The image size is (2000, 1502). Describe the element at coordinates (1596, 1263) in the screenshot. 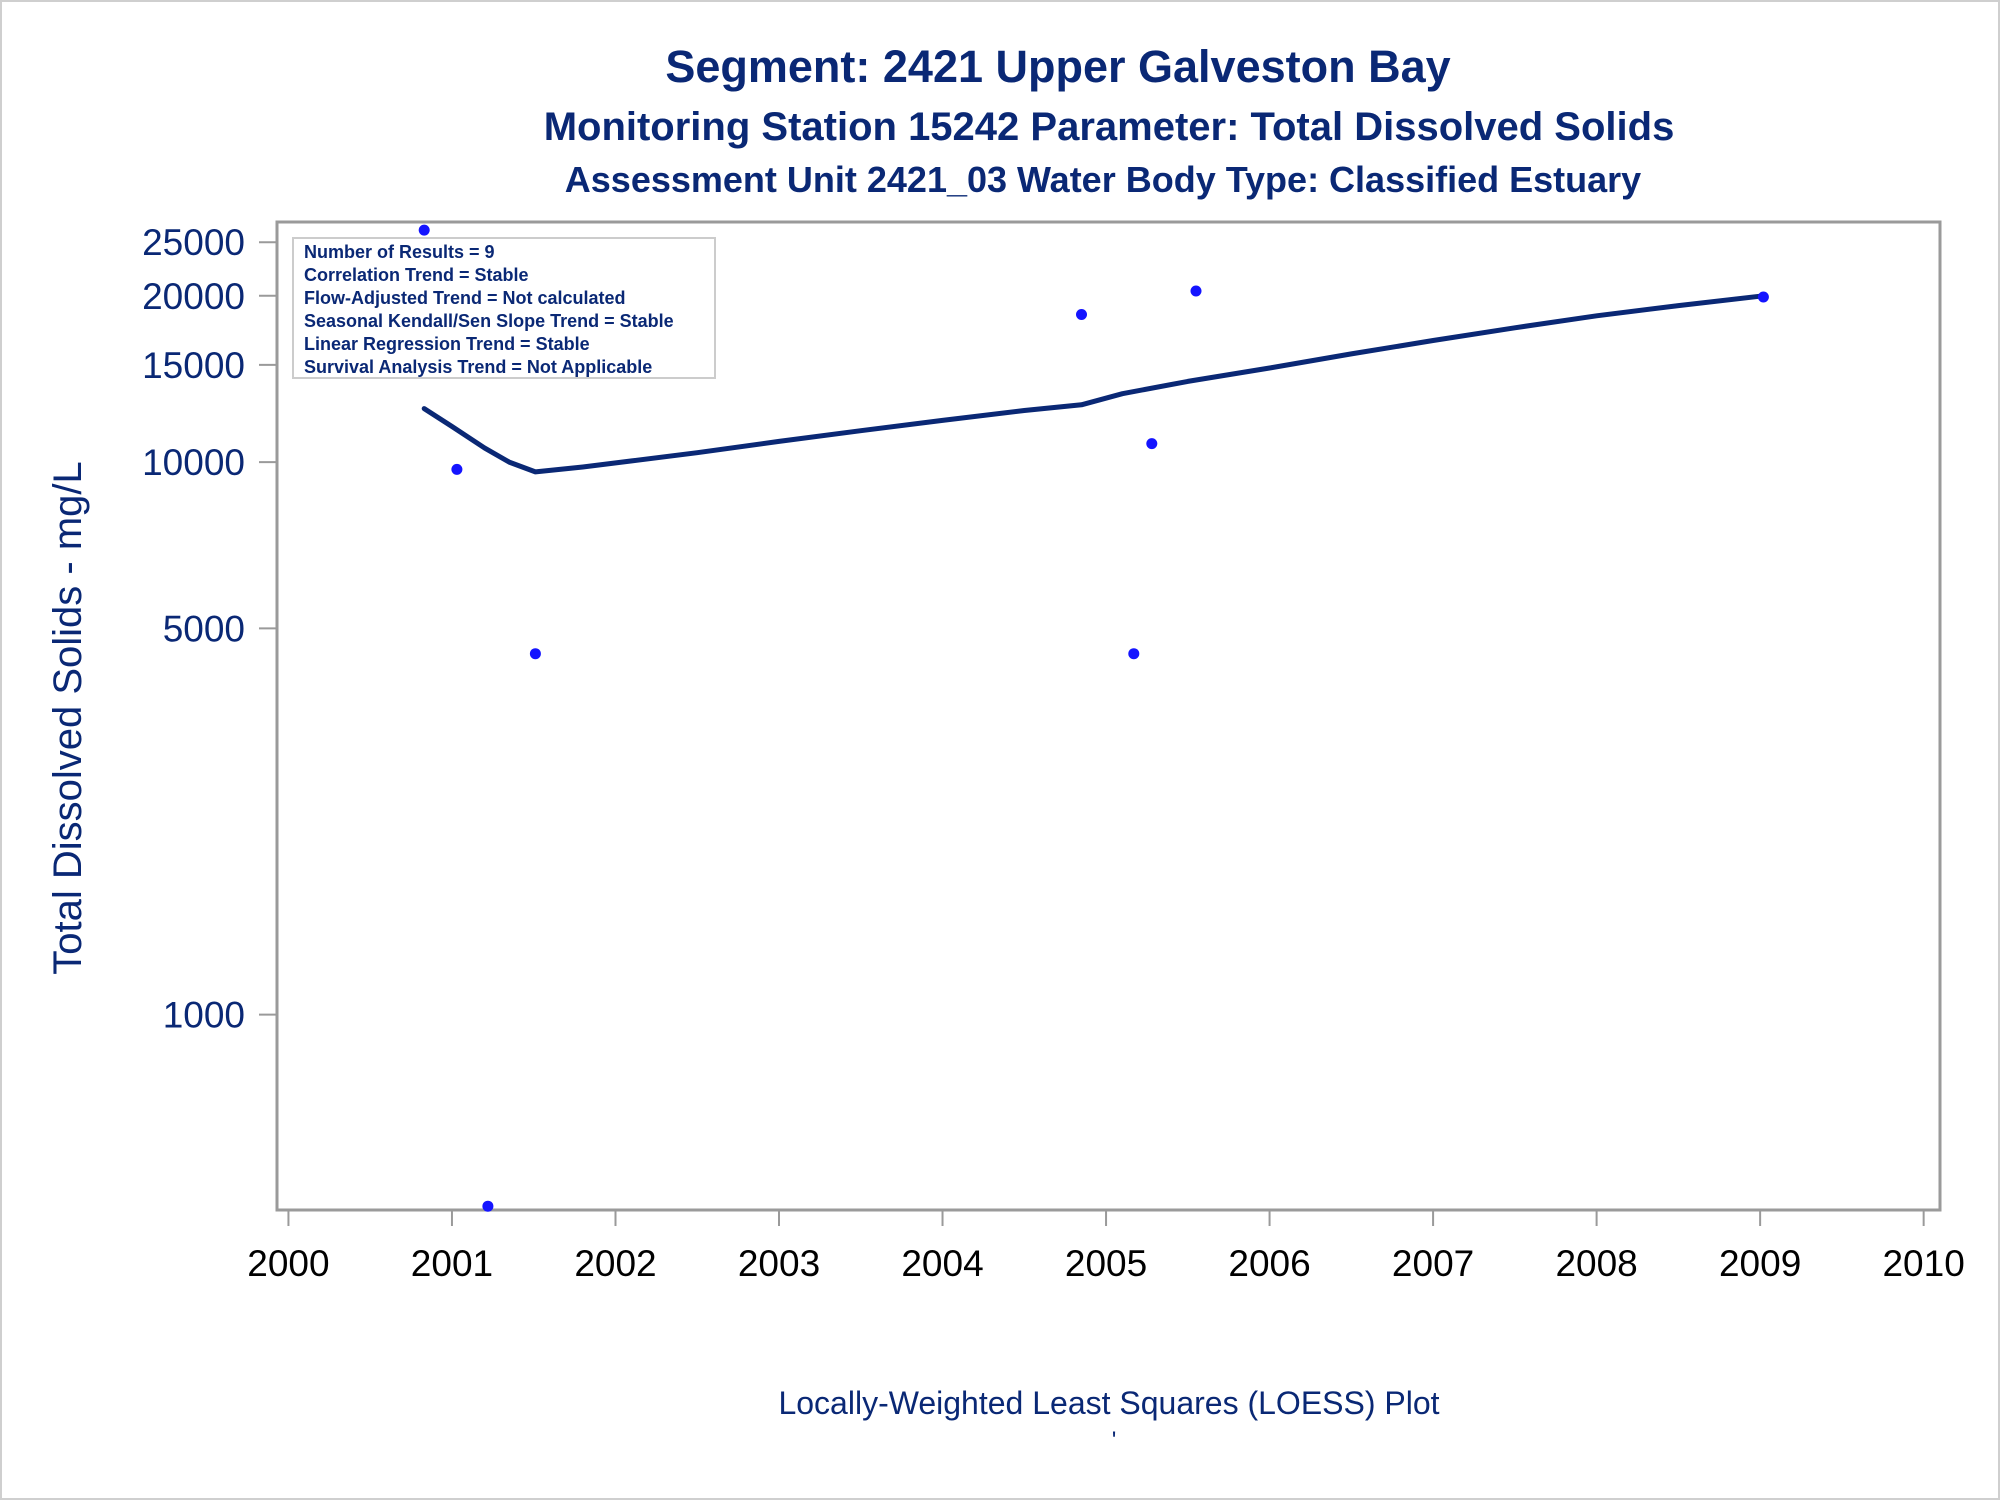

I see `x-tick-label-2008: 2008` at that location.